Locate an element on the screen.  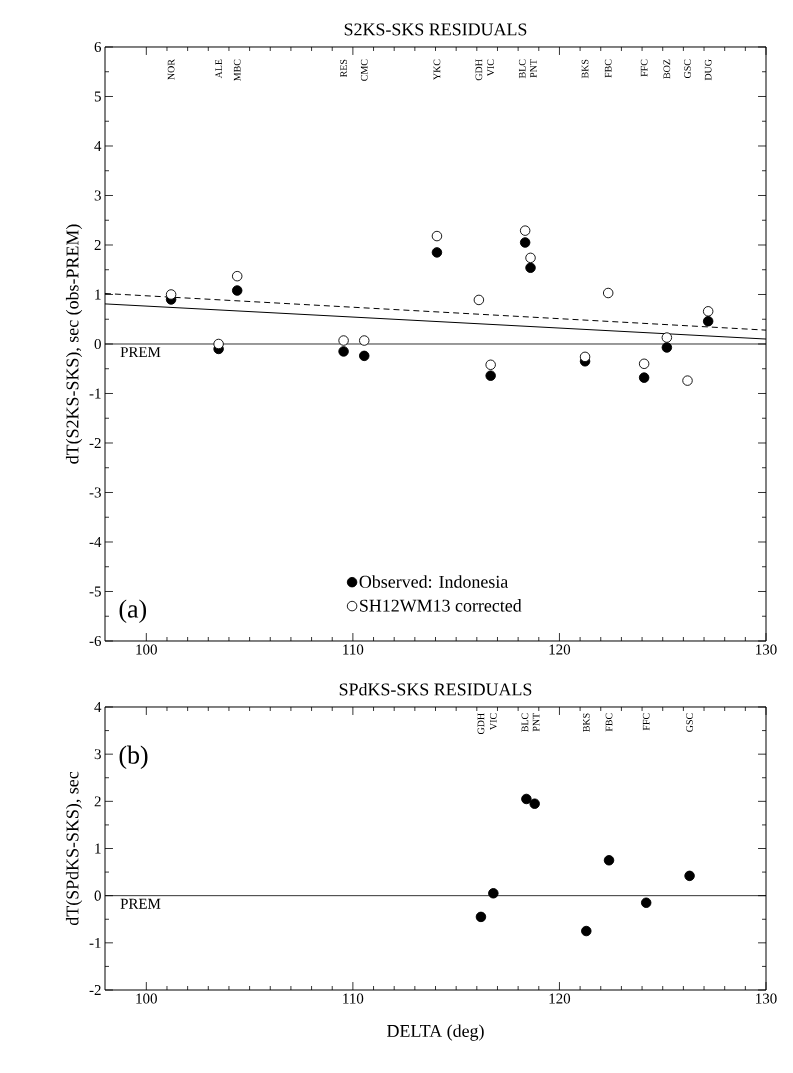
y-tick-label: -6 is located at coordinates (95, 641).